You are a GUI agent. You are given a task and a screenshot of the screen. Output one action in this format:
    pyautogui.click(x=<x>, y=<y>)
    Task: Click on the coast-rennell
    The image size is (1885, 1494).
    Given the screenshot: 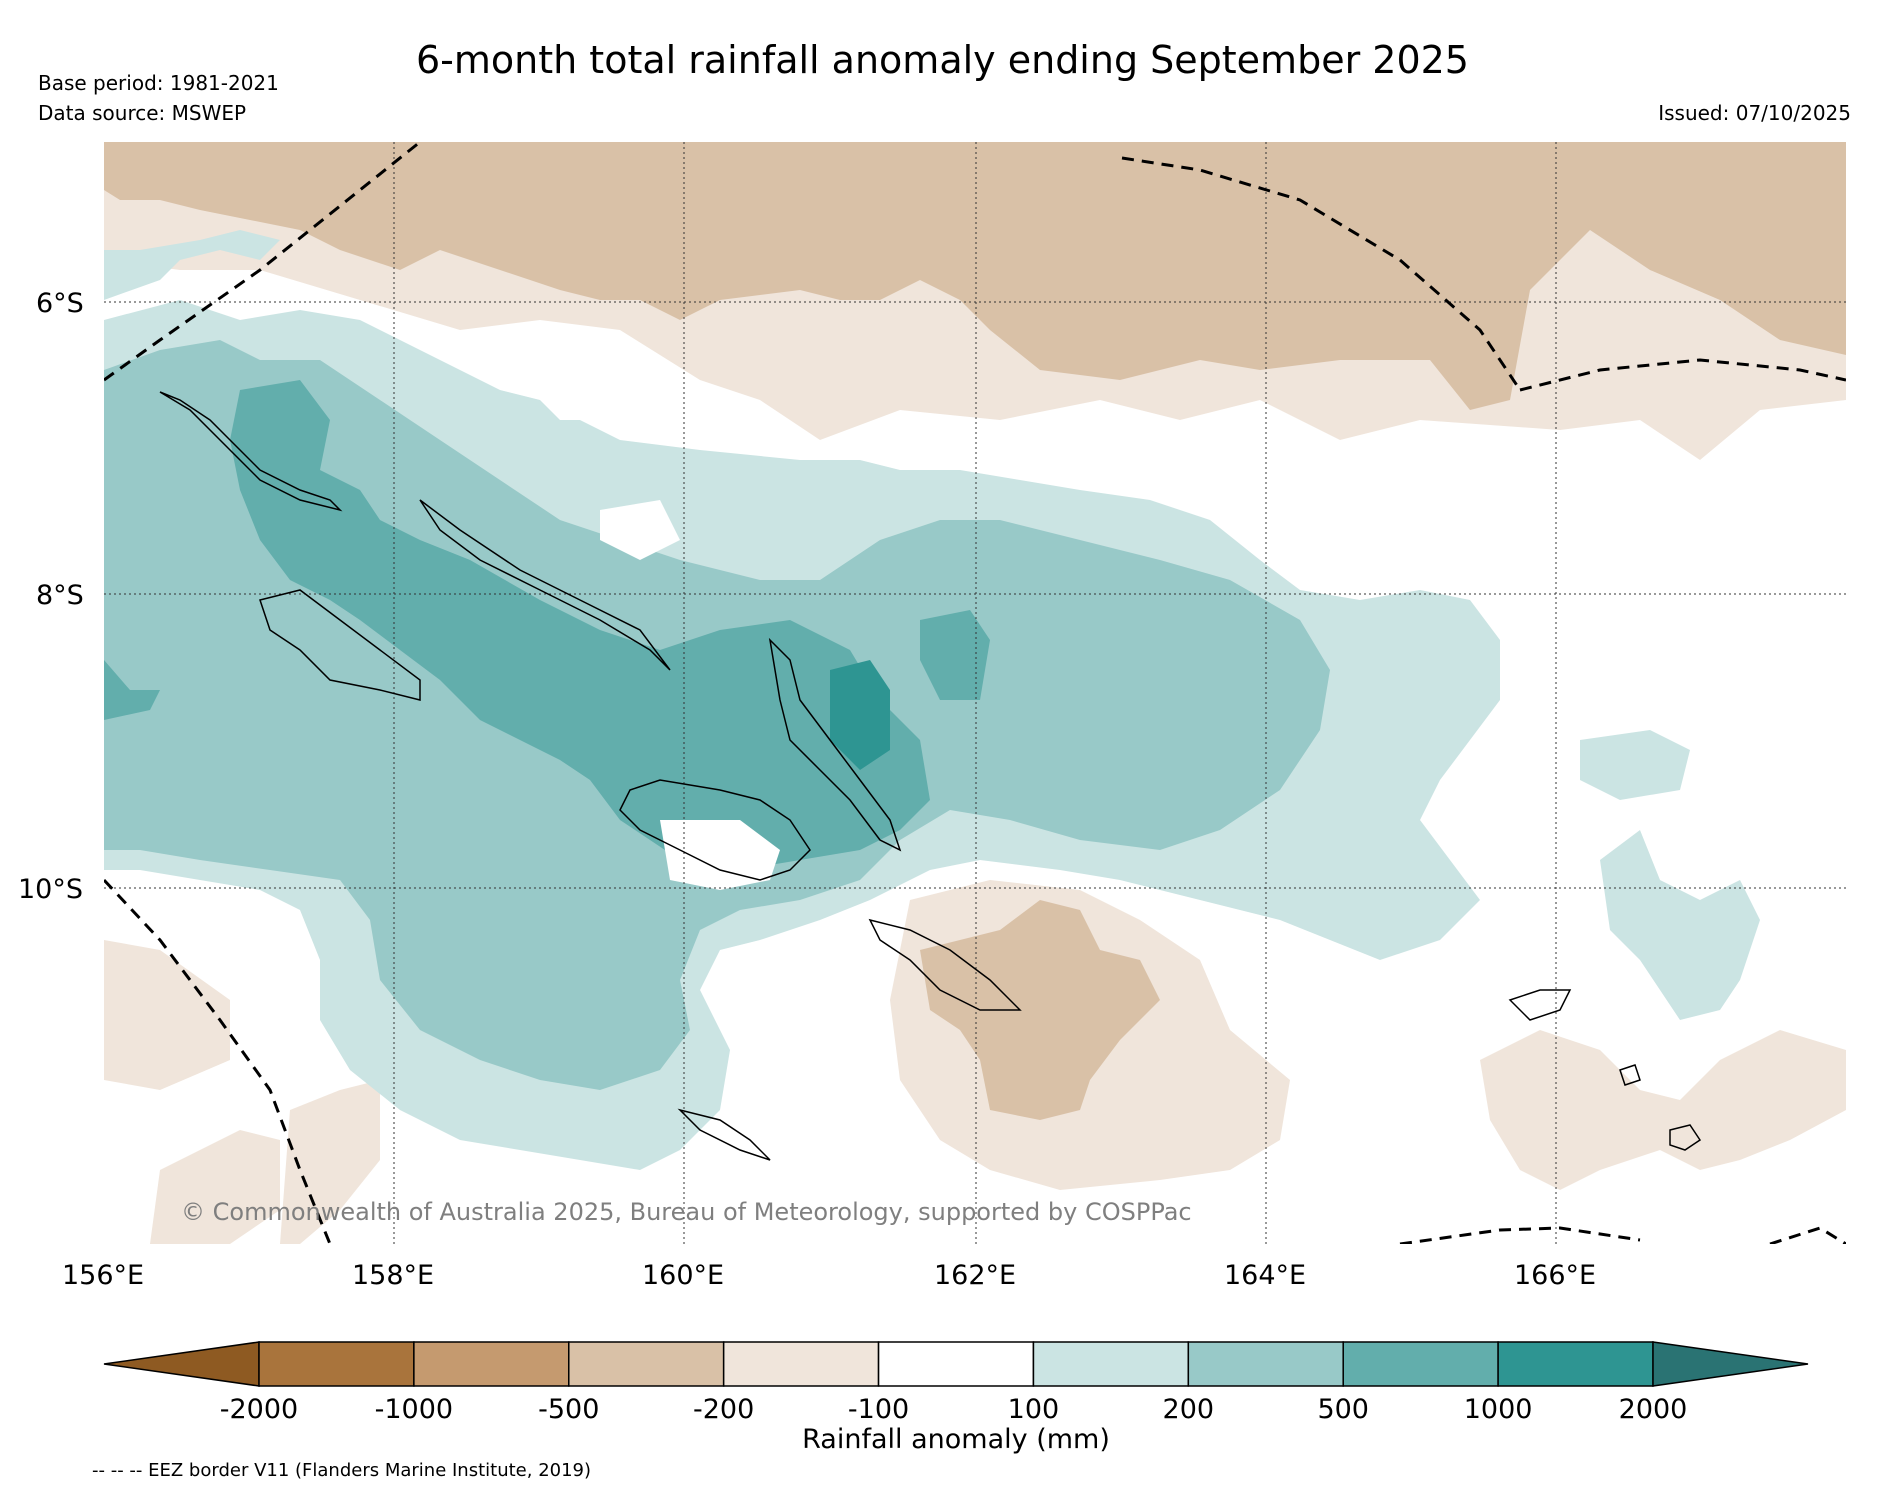 What is the action you would take?
    pyautogui.click(x=724, y=1134)
    